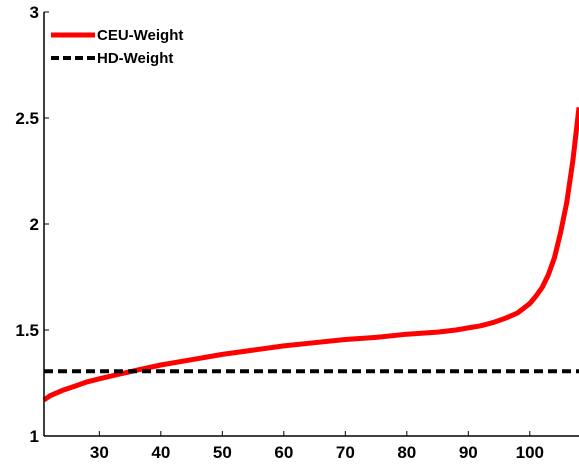  I want to click on y-tick-label: 2.5, so click(27, 118).